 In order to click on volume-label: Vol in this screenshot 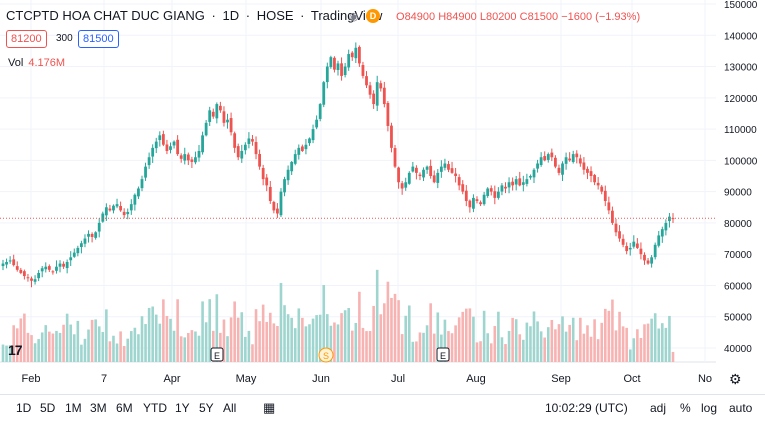, I will do `click(16, 63)`.